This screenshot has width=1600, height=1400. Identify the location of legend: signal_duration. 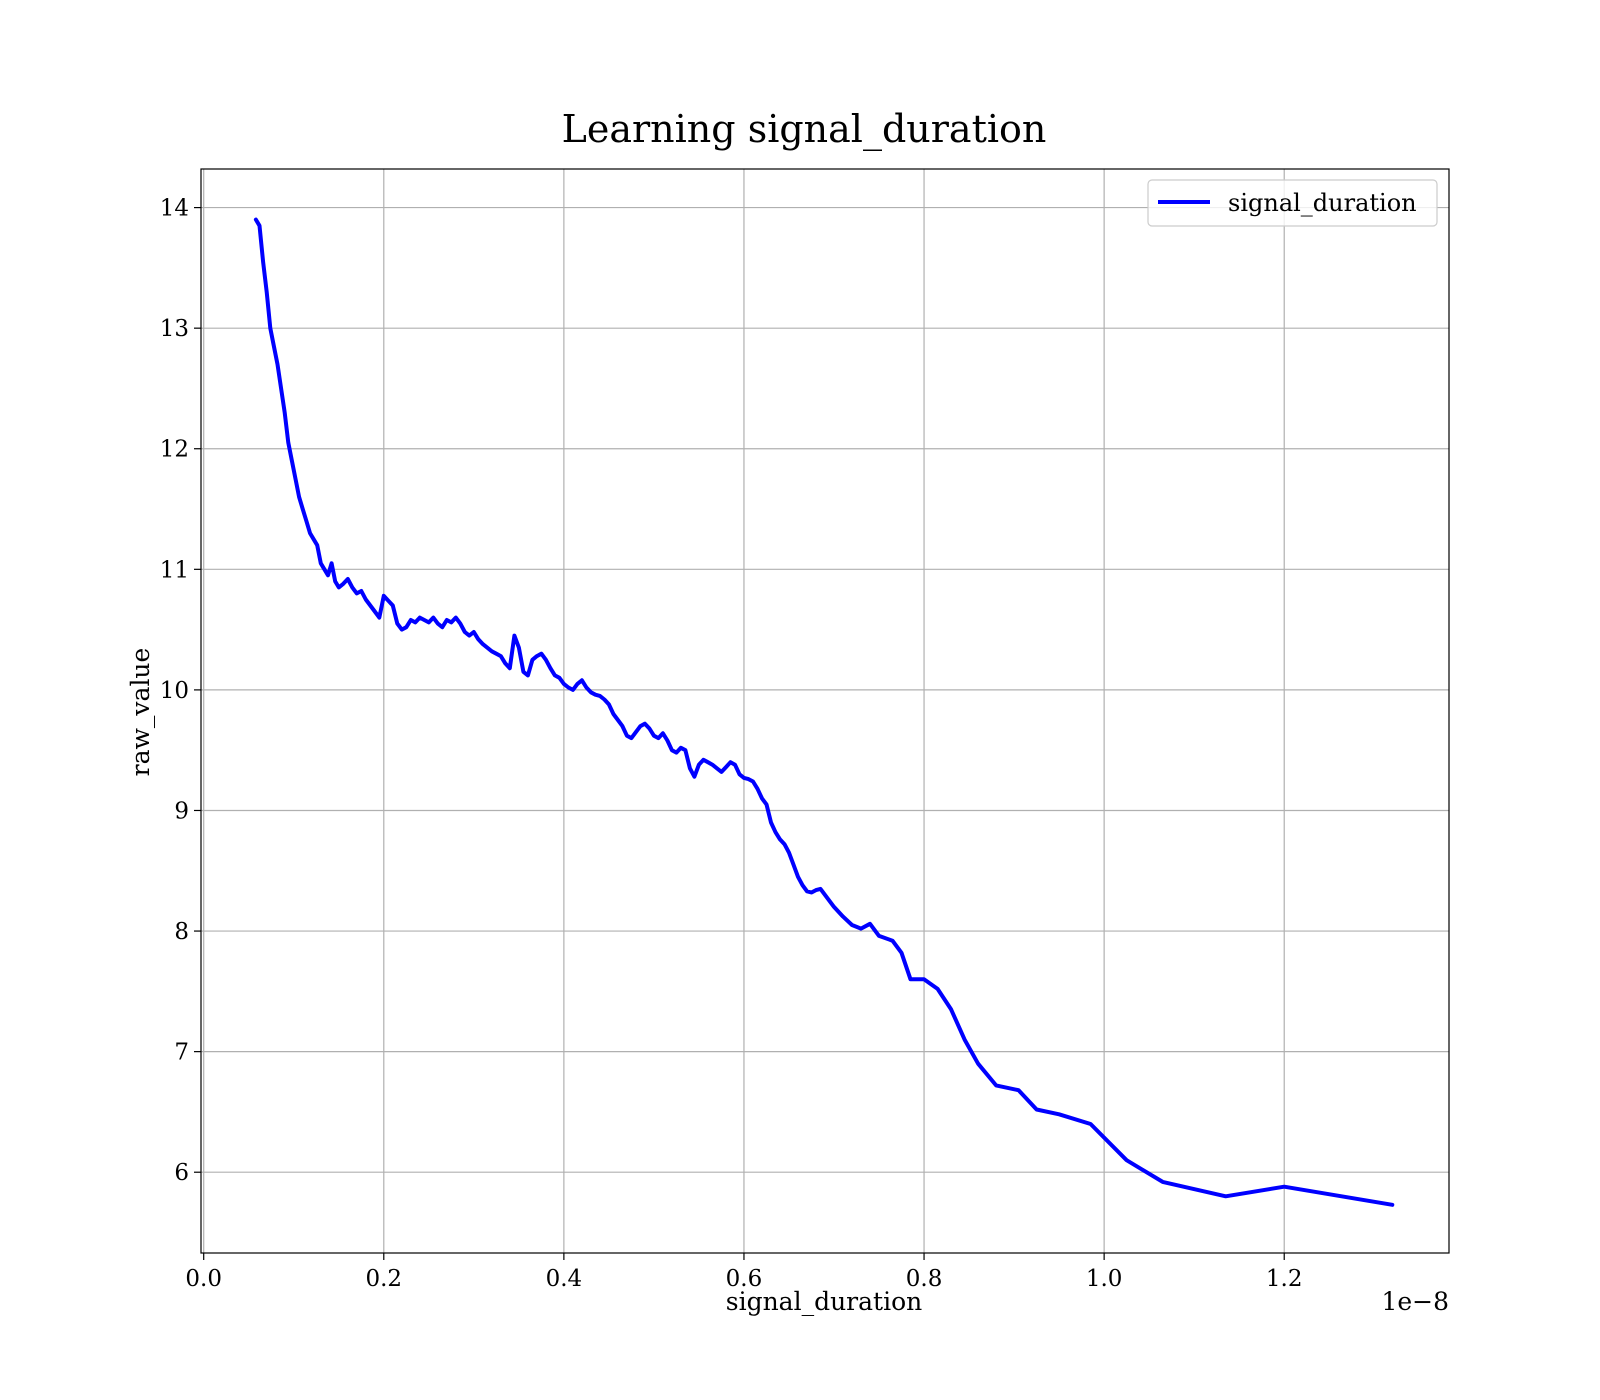
(1292, 203).